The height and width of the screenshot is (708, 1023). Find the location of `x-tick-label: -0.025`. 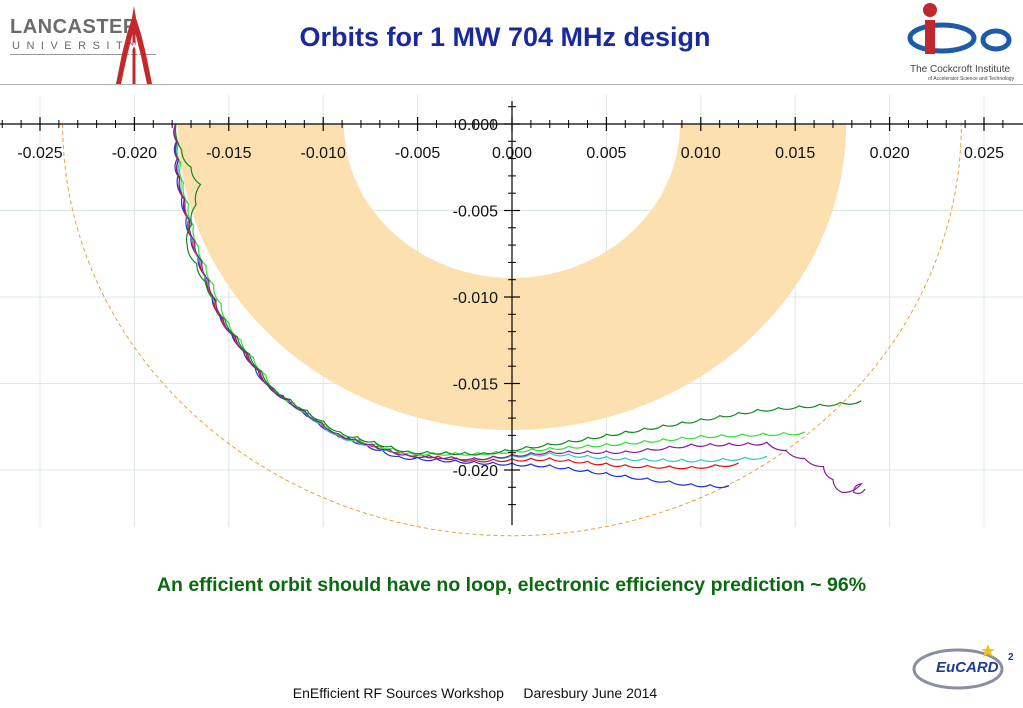

x-tick-label: -0.025 is located at coordinates (39, 153).